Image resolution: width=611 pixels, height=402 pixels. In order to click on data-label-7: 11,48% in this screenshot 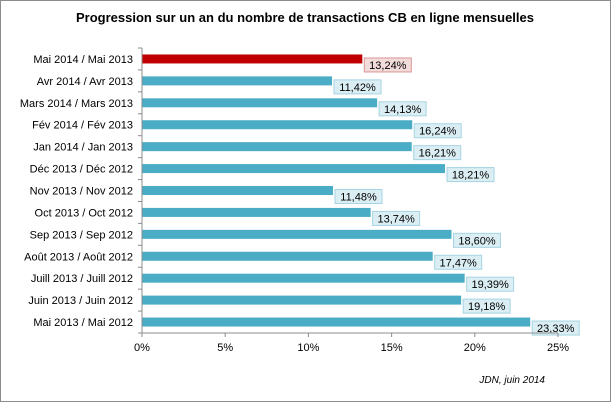, I will do `click(358, 198)`.